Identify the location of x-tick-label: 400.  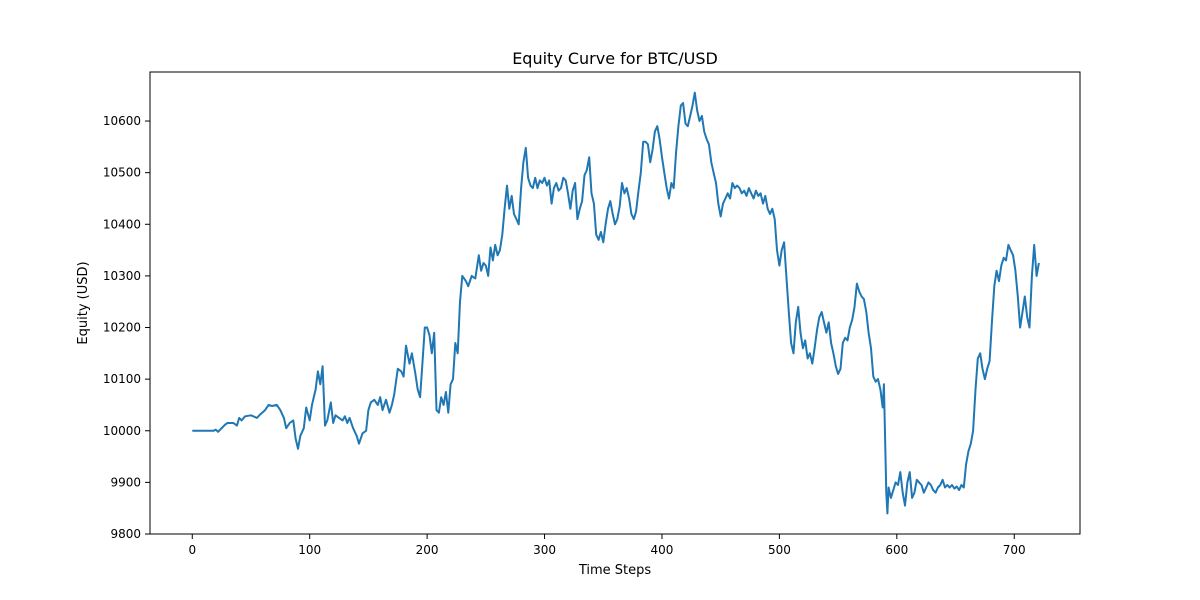
(662, 550).